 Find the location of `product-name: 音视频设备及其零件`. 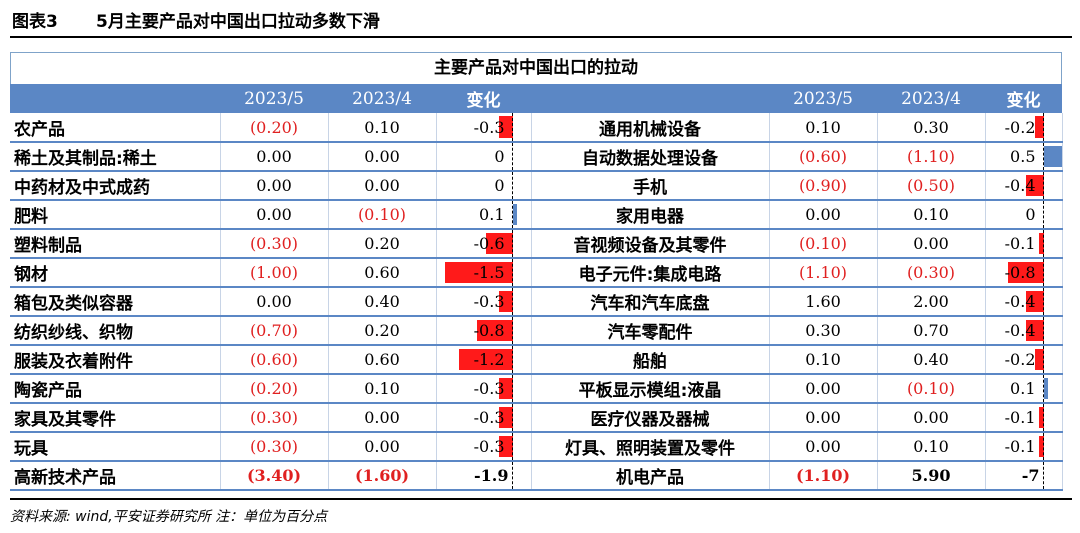

product-name: 音视频设备及其零件 is located at coordinates (650, 244).